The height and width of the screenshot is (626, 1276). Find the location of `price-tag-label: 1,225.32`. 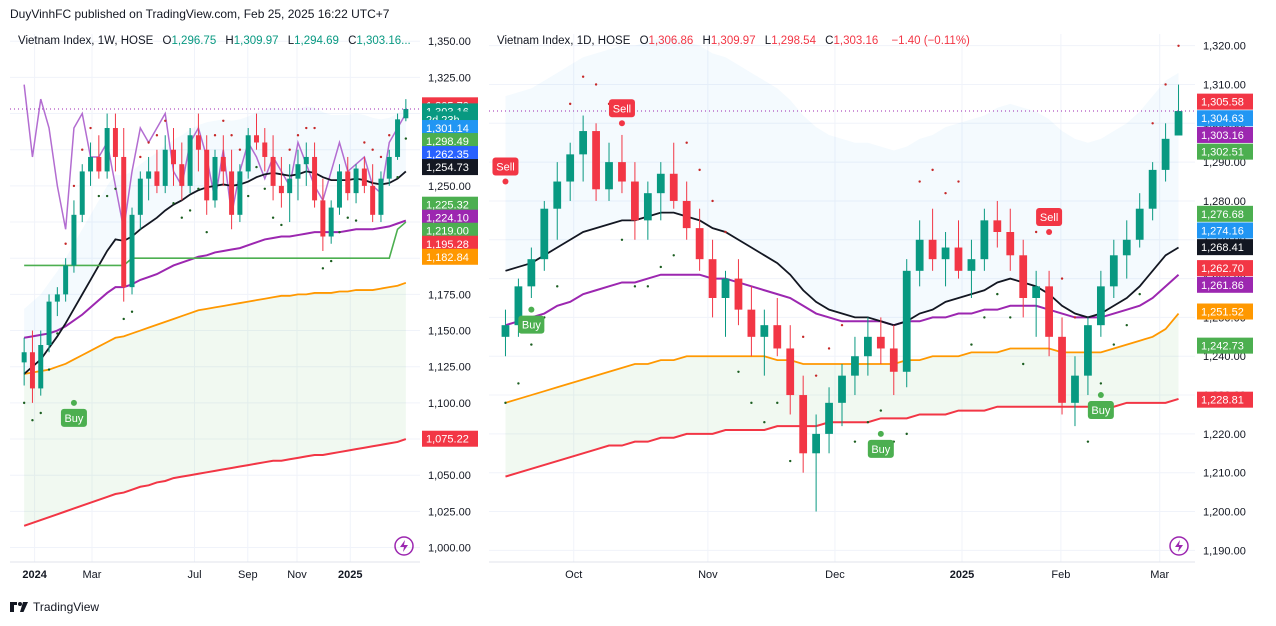

price-tag-label: 1,225.32 is located at coordinates (447, 206).